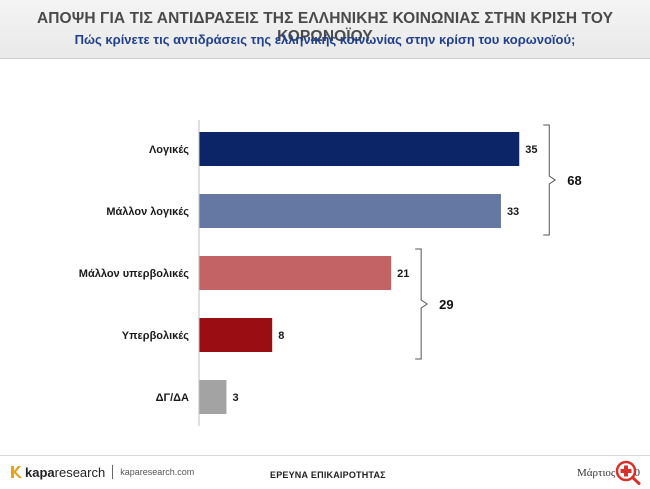  I want to click on group-total-label: 29, so click(446, 304).